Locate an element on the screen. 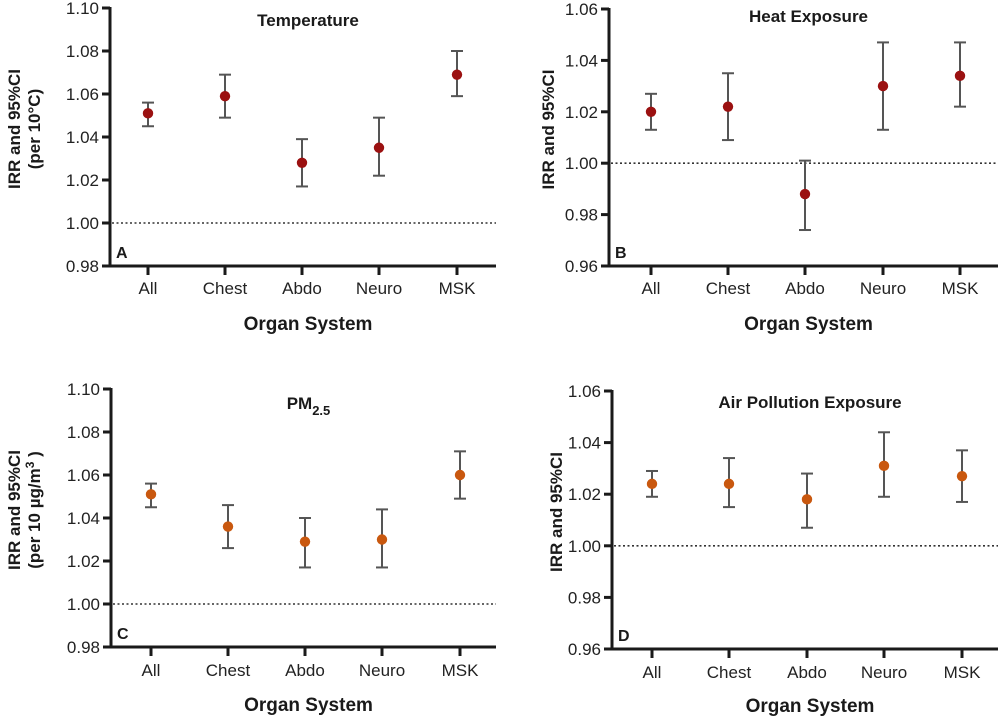 The image size is (1000, 718). panel-title: Heat Exposure is located at coordinates (808, 16).